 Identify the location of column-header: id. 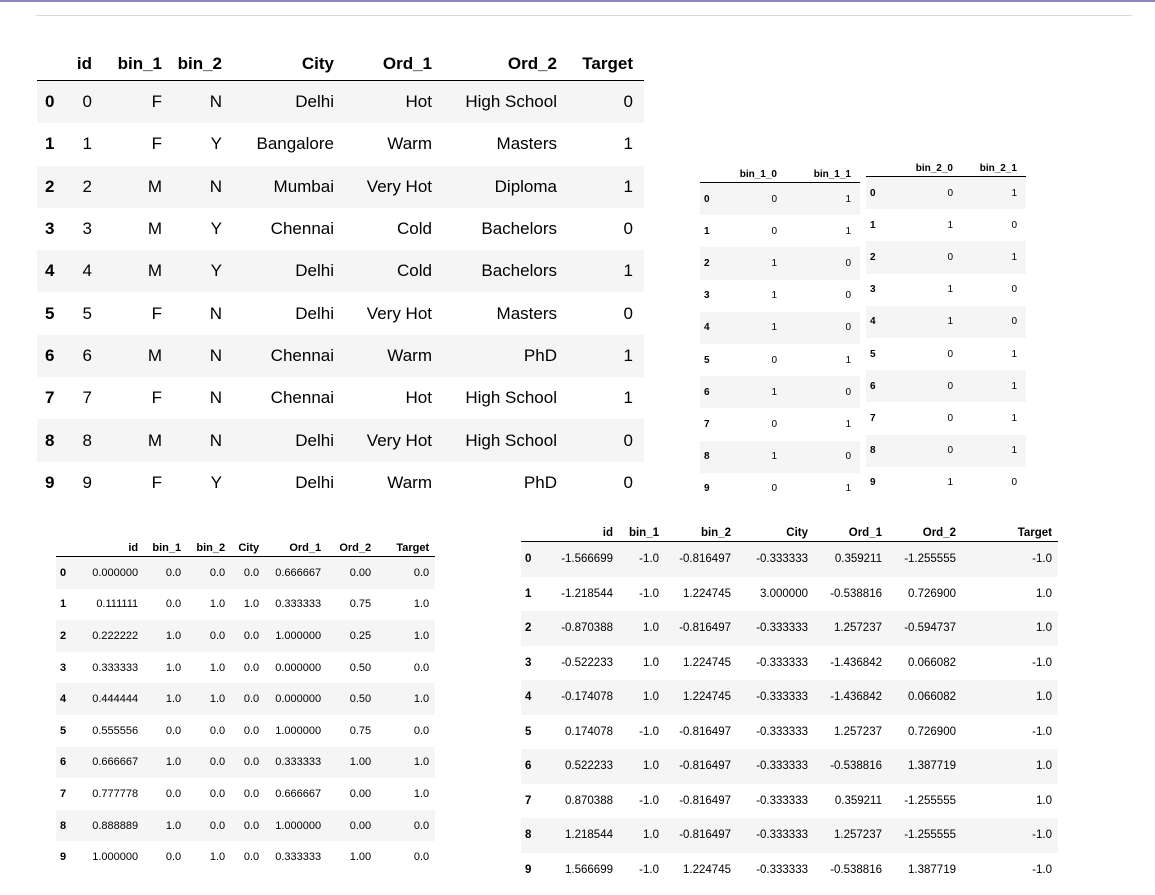
(88, 64).